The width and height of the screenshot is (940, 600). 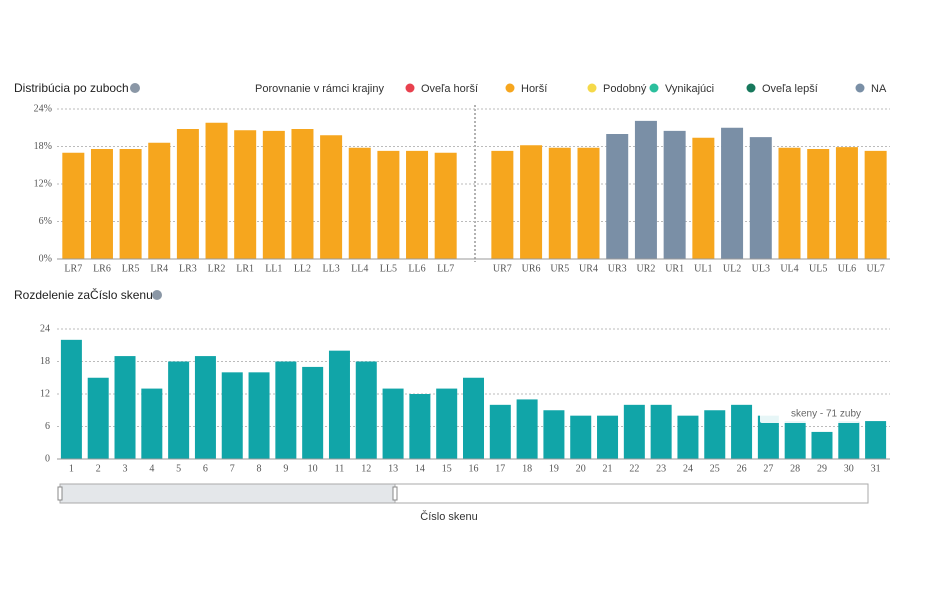 What do you see at coordinates (531, 268) in the screenshot?
I see `x-tick-label: UR6` at bounding box center [531, 268].